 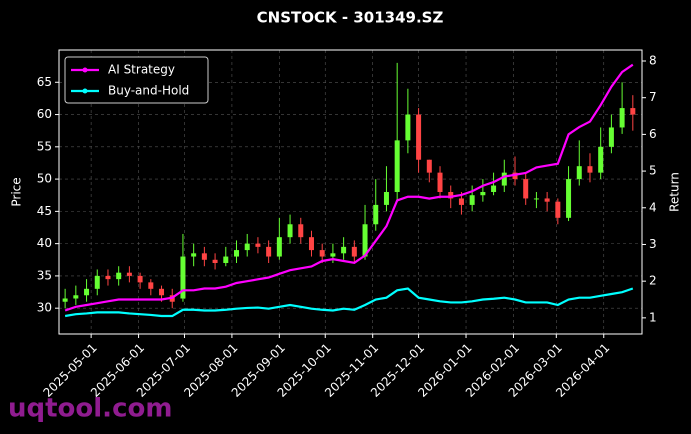 I want to click on y2-tick-label: 4, so click(x=653, y=207).